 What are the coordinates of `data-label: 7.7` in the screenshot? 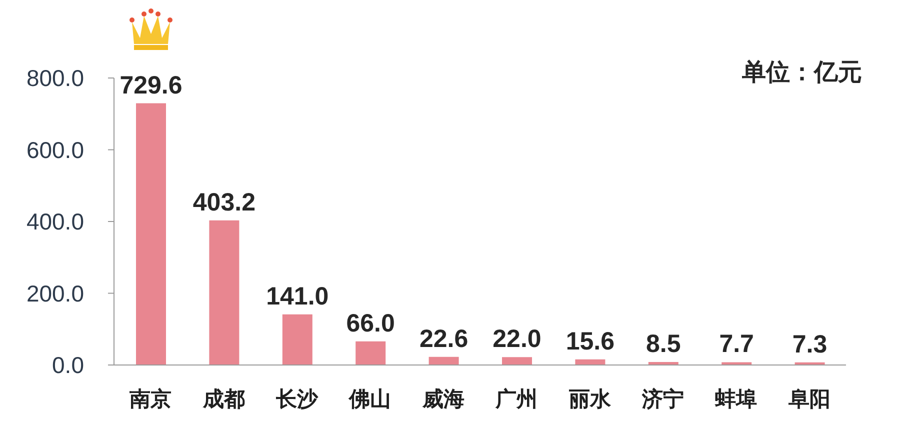 It's located at (736, 344).